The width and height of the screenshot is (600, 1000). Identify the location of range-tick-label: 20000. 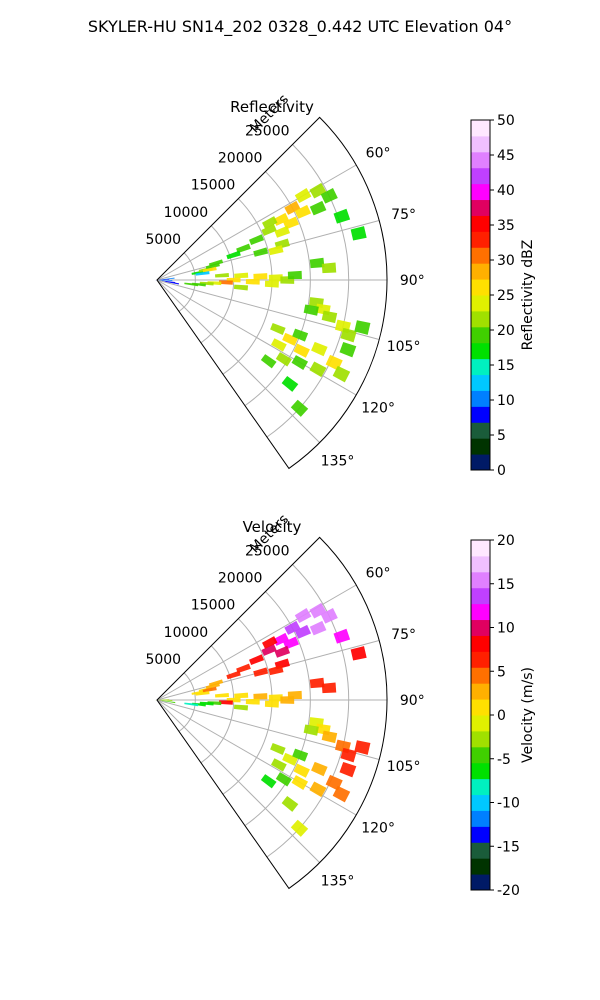
(240, 579).